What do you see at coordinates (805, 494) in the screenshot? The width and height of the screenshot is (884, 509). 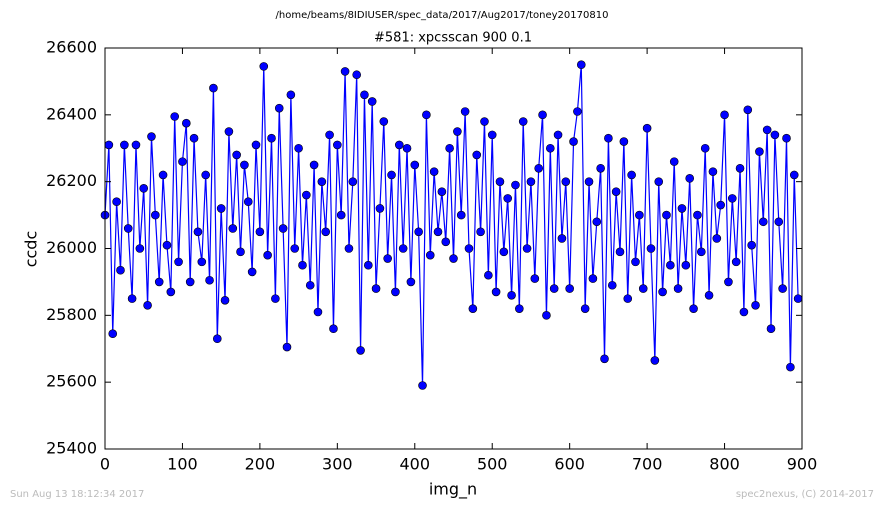 I see `footer-right: spec2nexus, (C) 2014-2017` at bounding box center [805, 494].